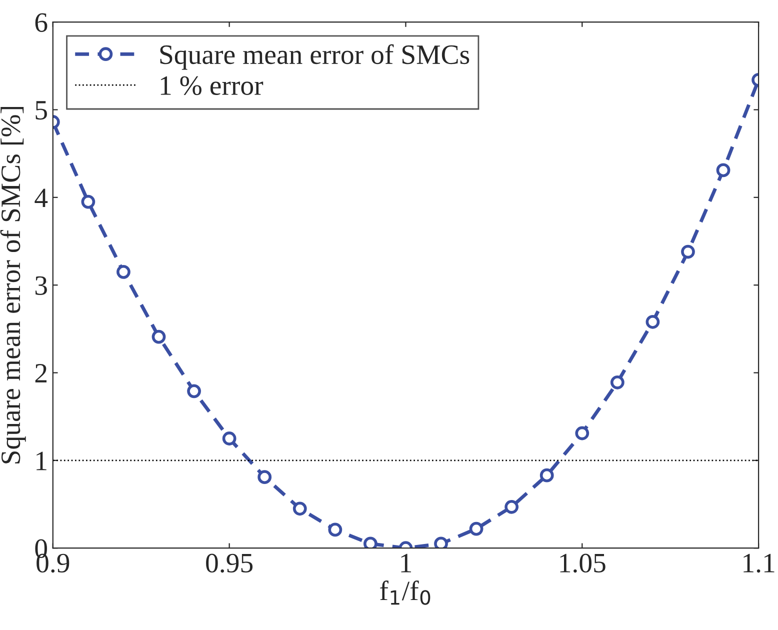 The width and height of the screenshot is (778, 630). Describe the element at coordinates (229, 563) in the screenshot. I see `x-tick-label: 0.95` at that location.